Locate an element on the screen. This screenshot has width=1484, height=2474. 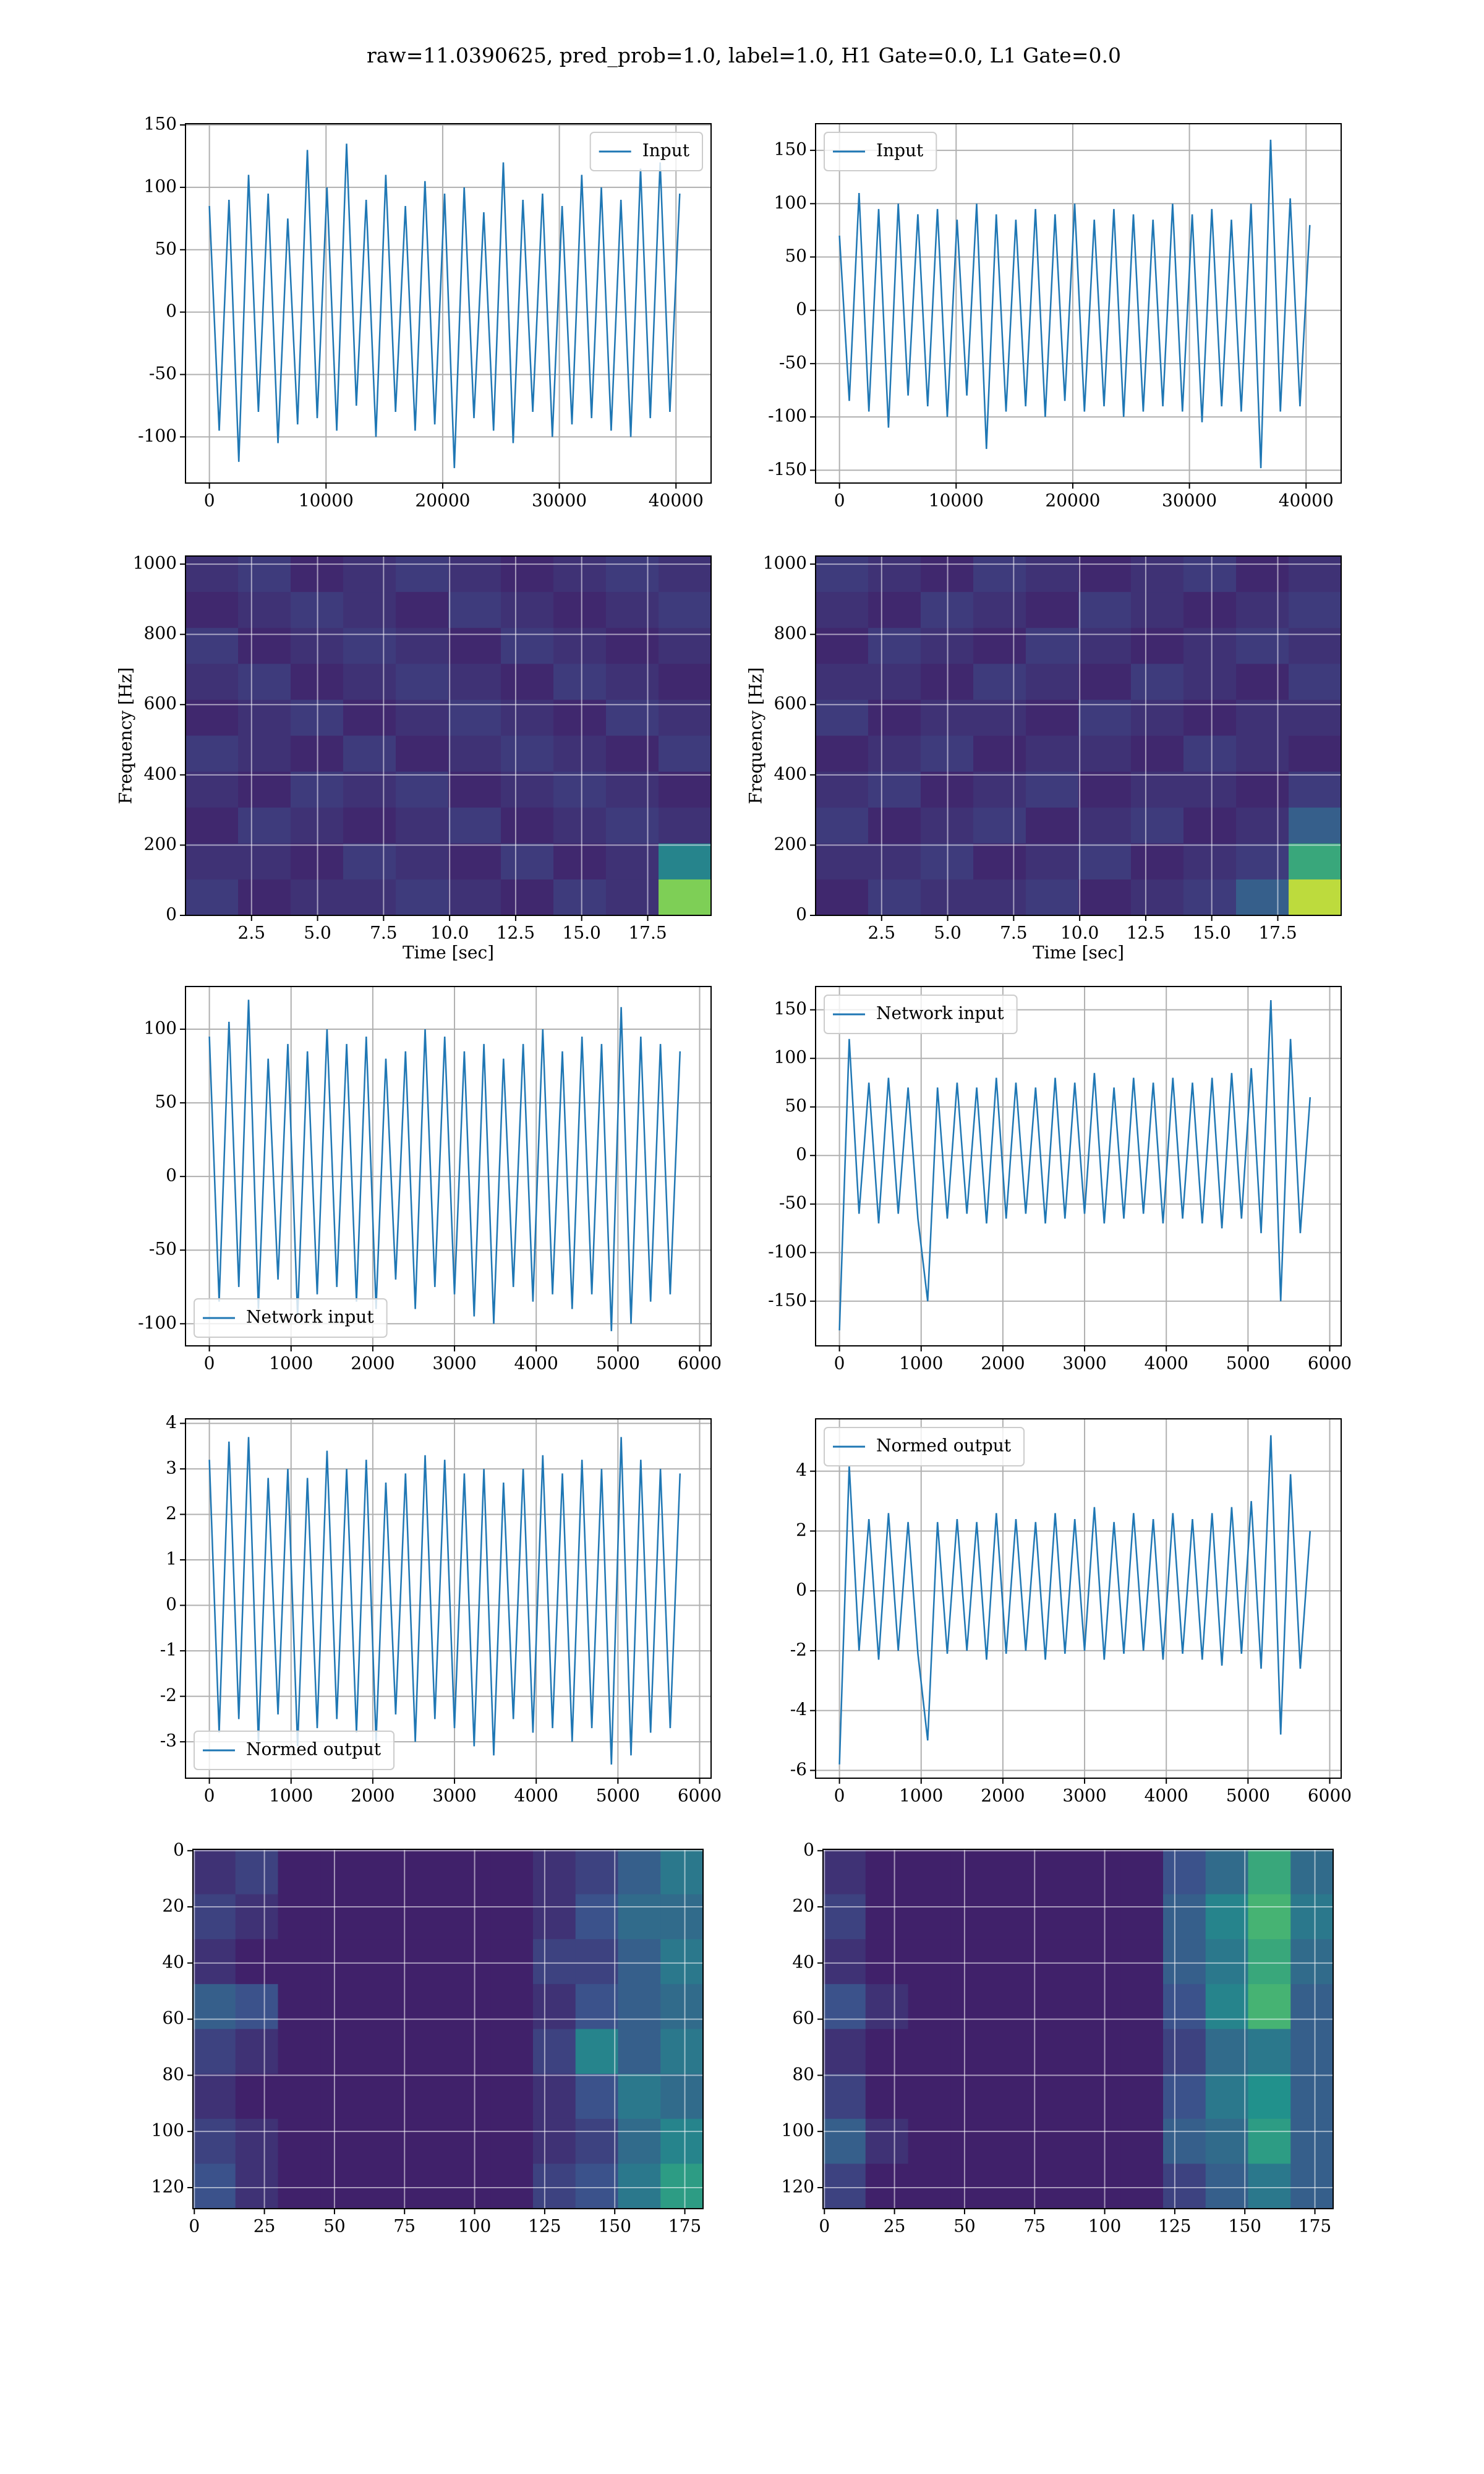
x-tick-label: 40000 is located at coordinates (1306, 500).